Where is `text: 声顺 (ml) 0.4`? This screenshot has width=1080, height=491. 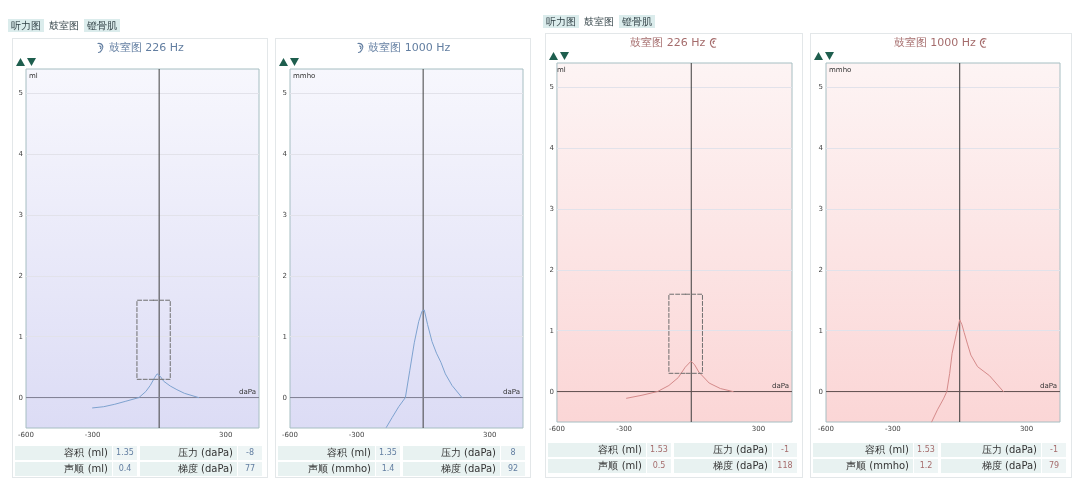 text: 声顺 (ml) 0.4 is located at coordinates (98, 469).